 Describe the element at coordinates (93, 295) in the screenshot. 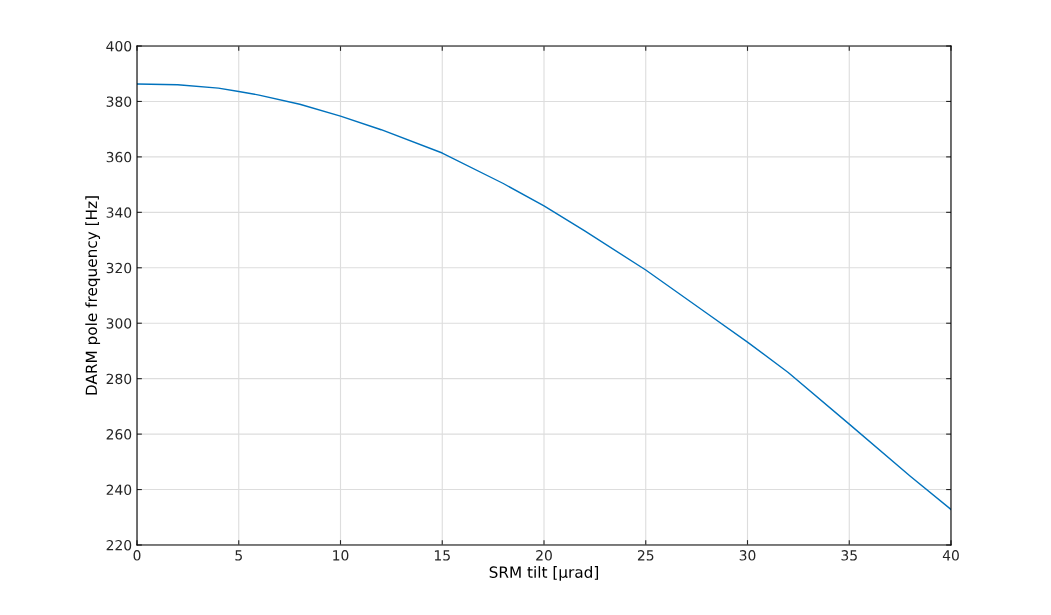

I see `y-axis-title: DARM pole frequency [Hz]` at that location.